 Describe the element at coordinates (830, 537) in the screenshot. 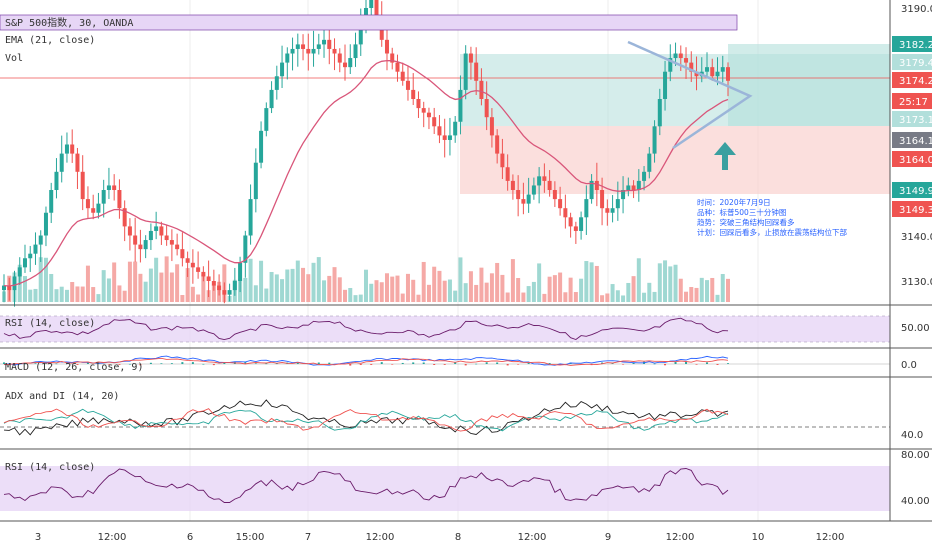

I see `time-tick-label: 12:00` at that location.